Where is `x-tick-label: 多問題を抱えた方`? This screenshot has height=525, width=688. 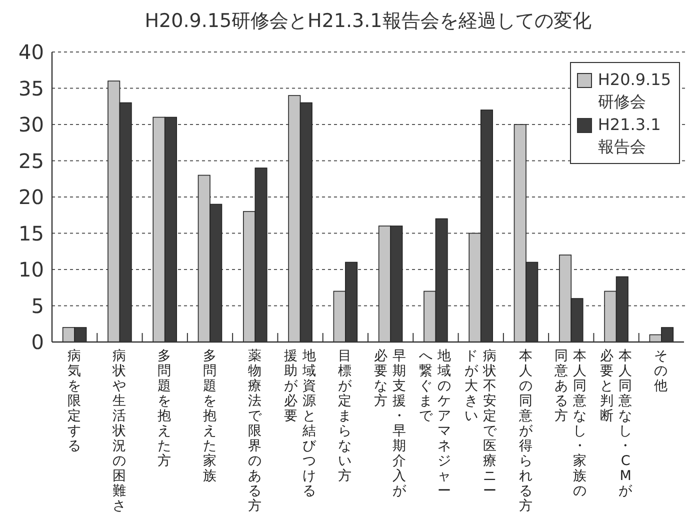
x-tick-label: 多問題を抱えた方 is located at coordinates (165, 408).